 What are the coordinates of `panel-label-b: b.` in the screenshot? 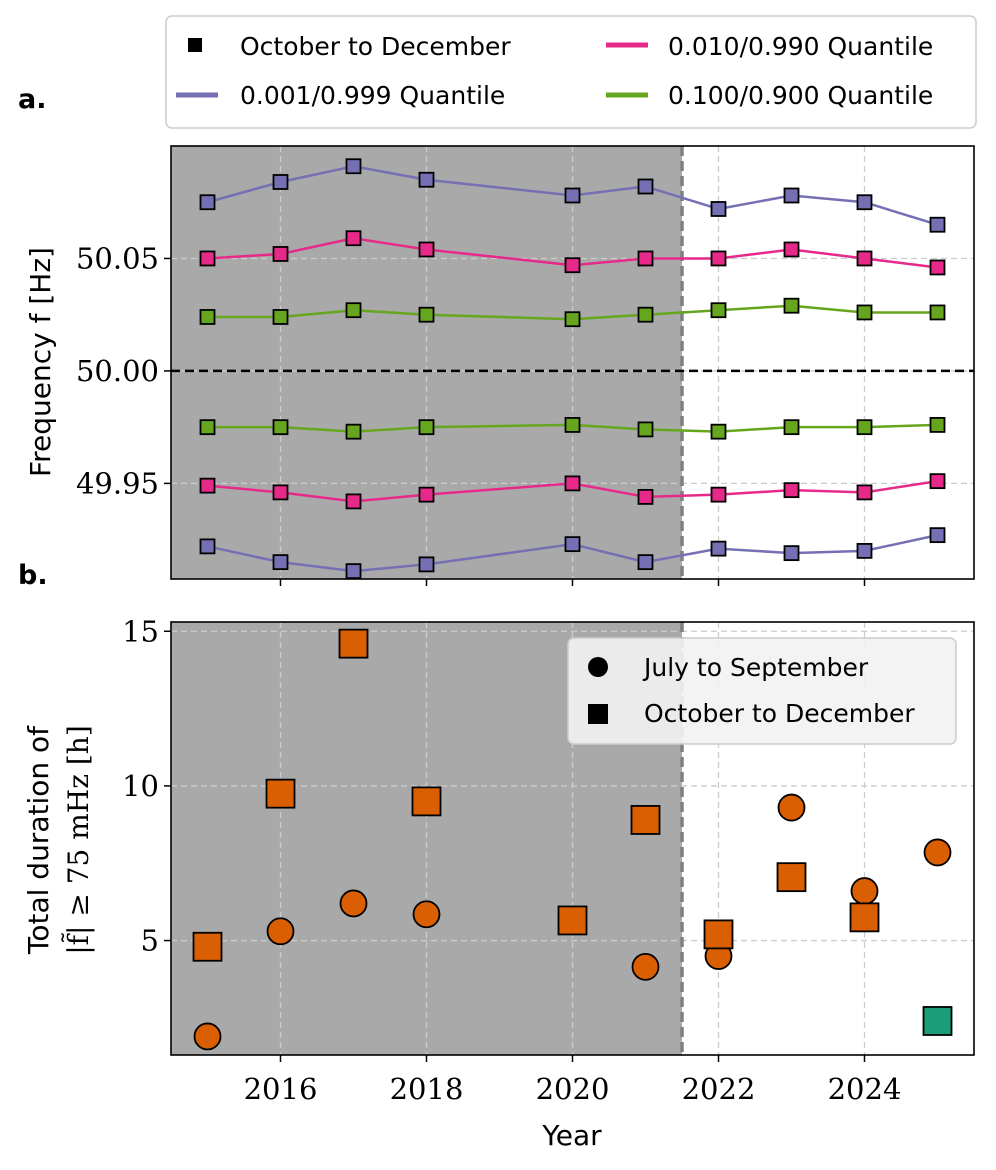 It's located at (33, 575).